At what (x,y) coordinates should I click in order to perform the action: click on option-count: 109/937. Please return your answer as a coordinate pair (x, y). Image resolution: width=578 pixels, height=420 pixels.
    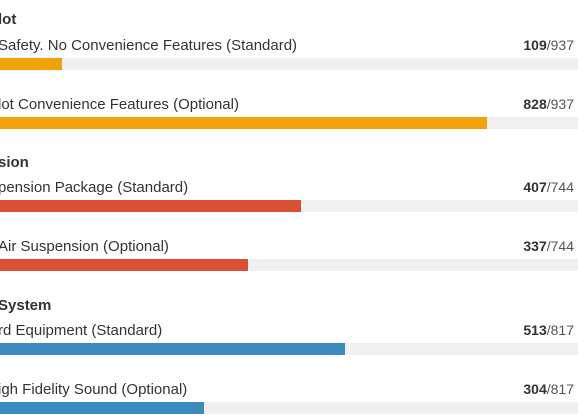
    Looking at the image, I should click on (548, 45).